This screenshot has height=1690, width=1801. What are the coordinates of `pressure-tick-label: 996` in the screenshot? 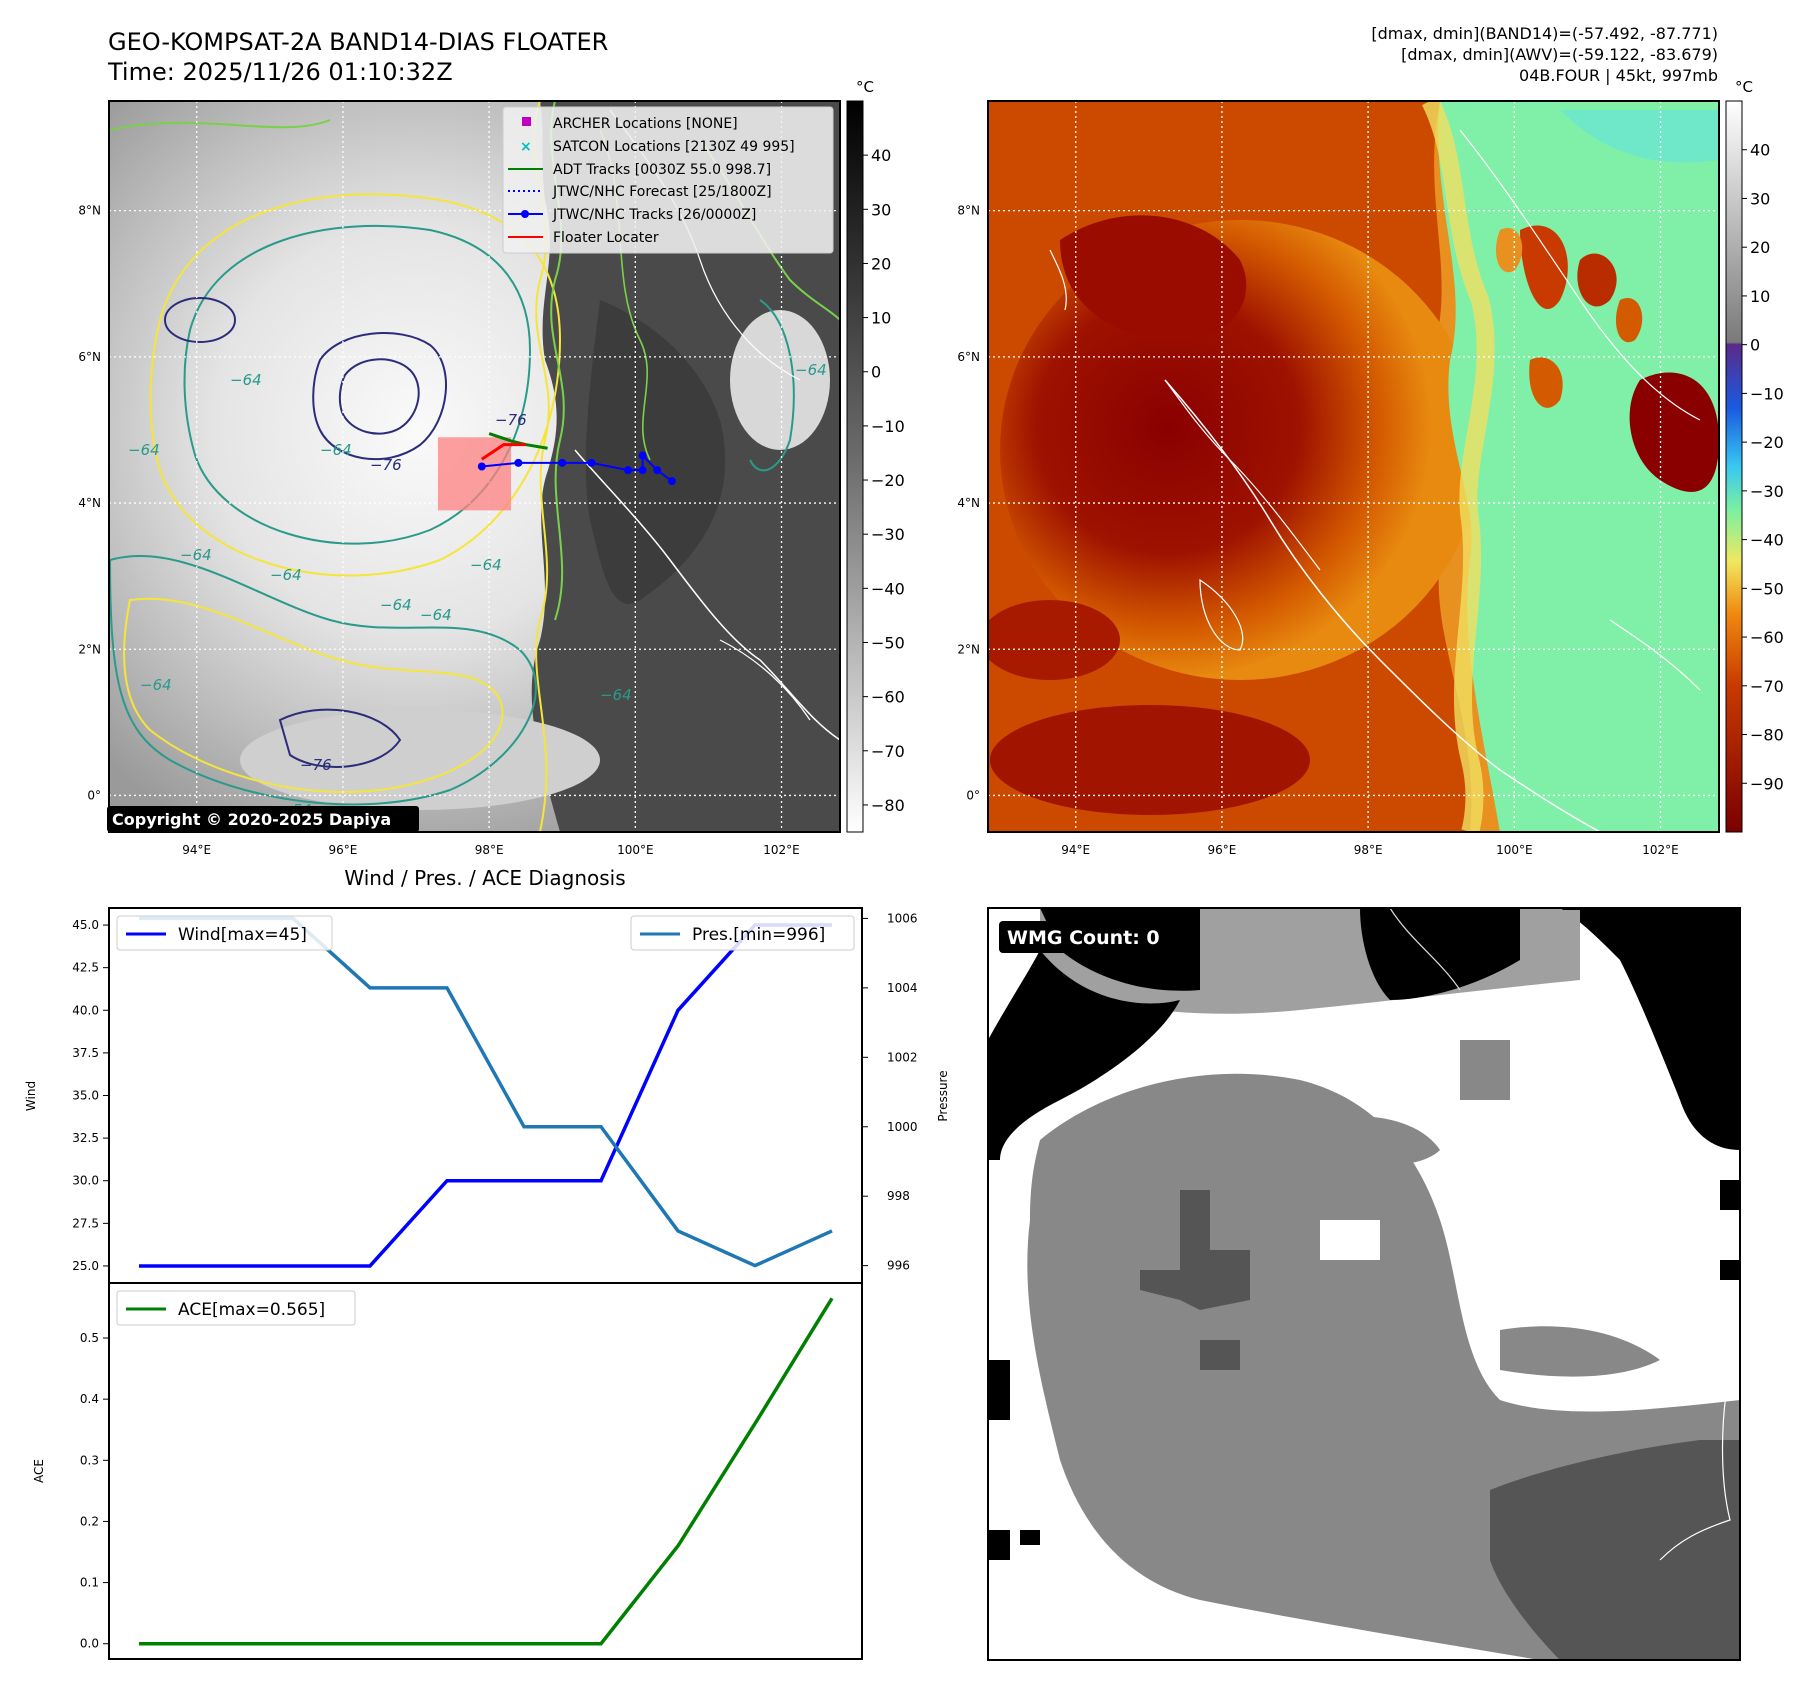 It's located at (898, 1266).